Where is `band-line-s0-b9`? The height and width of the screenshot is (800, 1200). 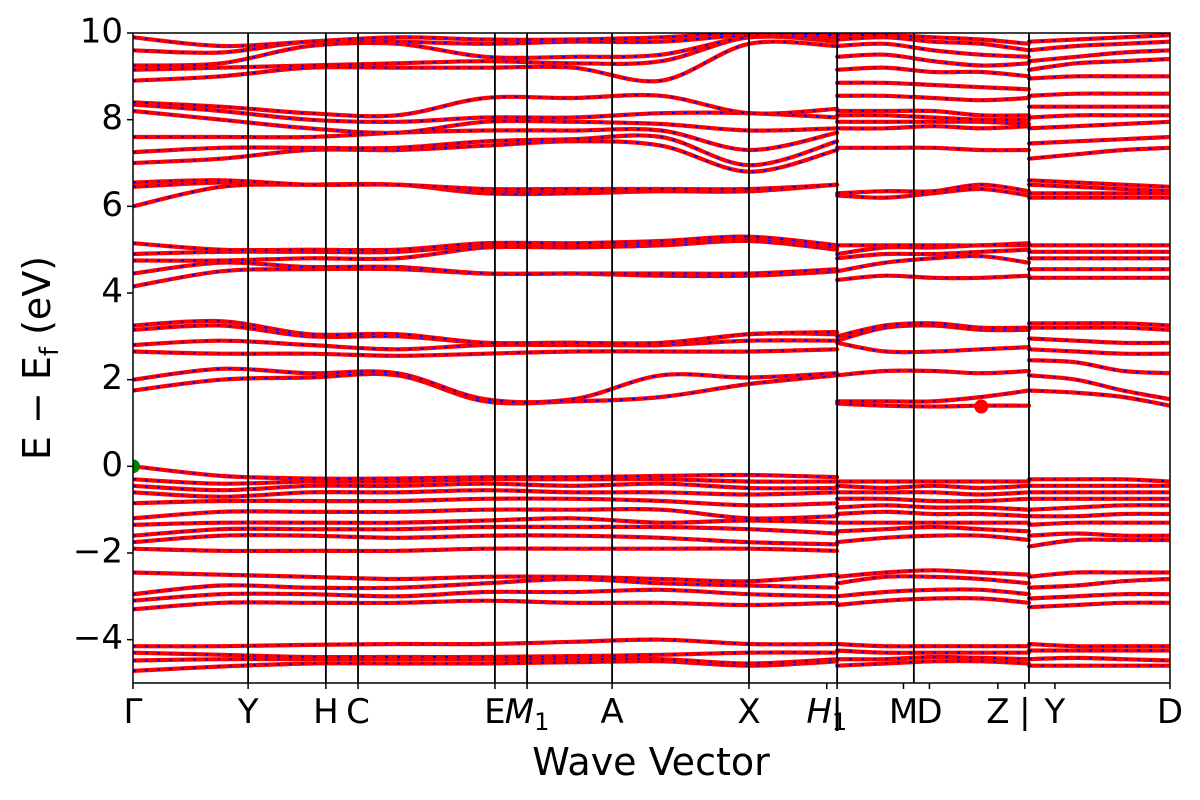
band-line-s0-b9 is located at coordinates (486, 540).